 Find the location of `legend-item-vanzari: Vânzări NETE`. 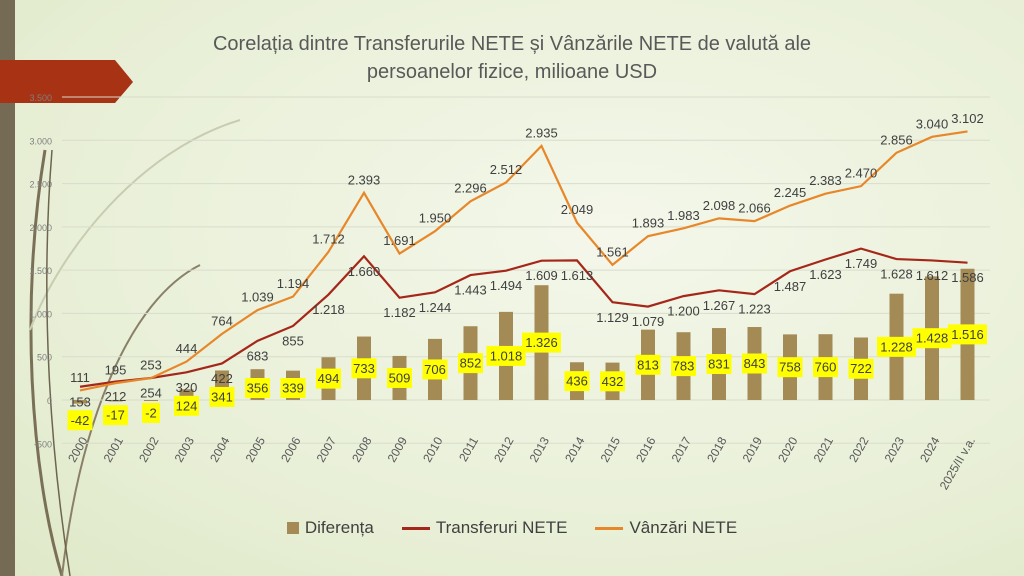

legend-item-vanzari: Vânzări NETE is located at coordinates (666, 528).